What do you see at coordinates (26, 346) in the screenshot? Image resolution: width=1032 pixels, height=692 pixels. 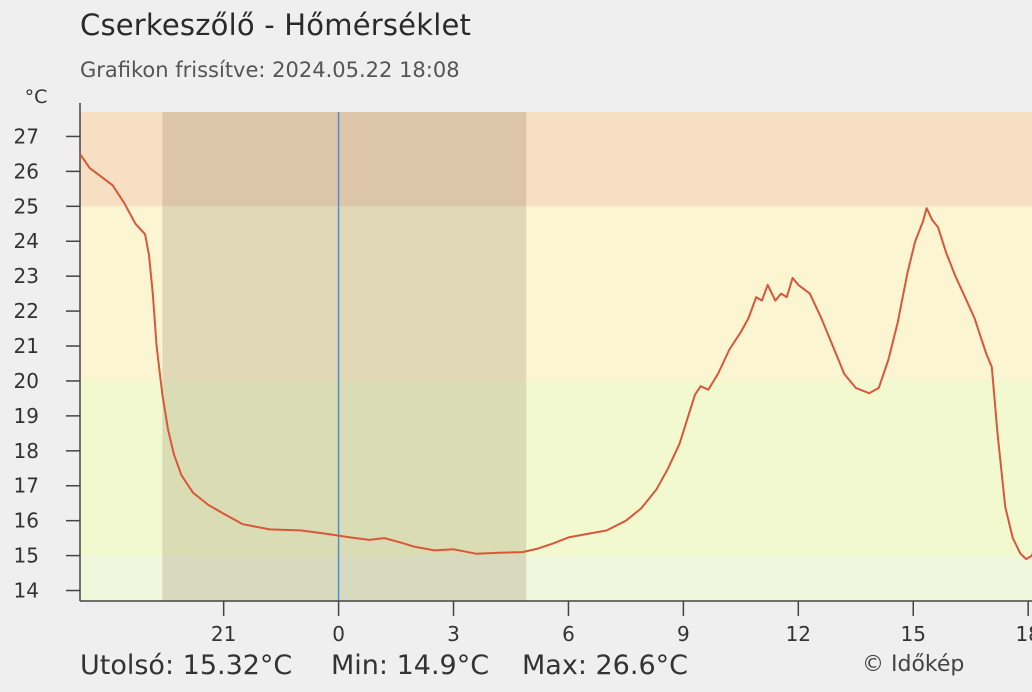 I see `y-tick-label-21: 21` at bounding box center [26, 346].